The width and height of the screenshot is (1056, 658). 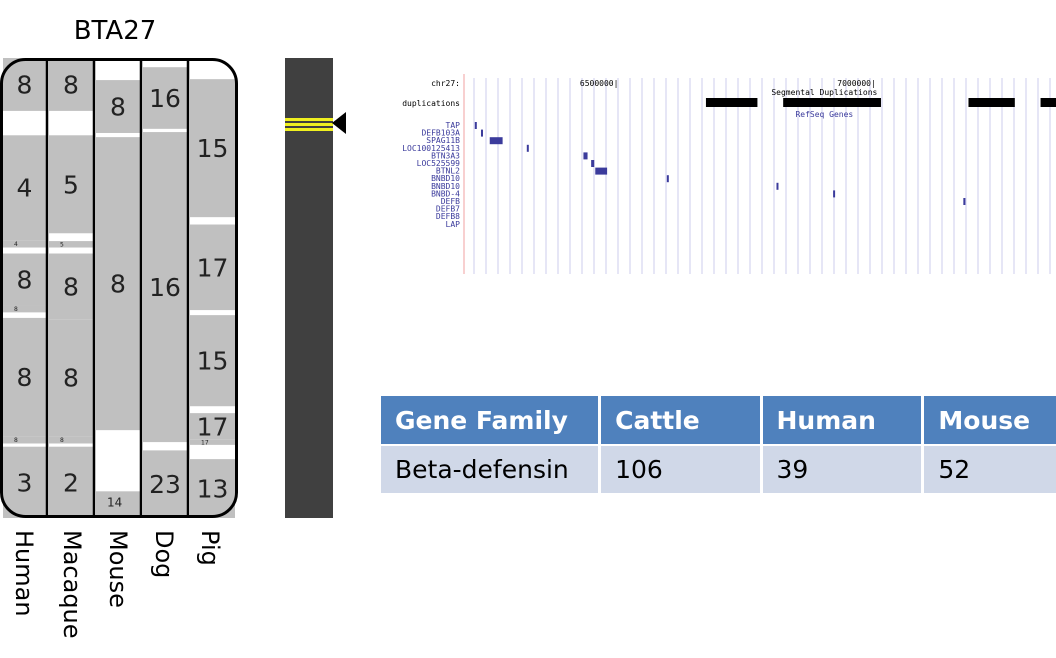 I want to click on species-label-pig: Pig, so click(x=210, y=548).